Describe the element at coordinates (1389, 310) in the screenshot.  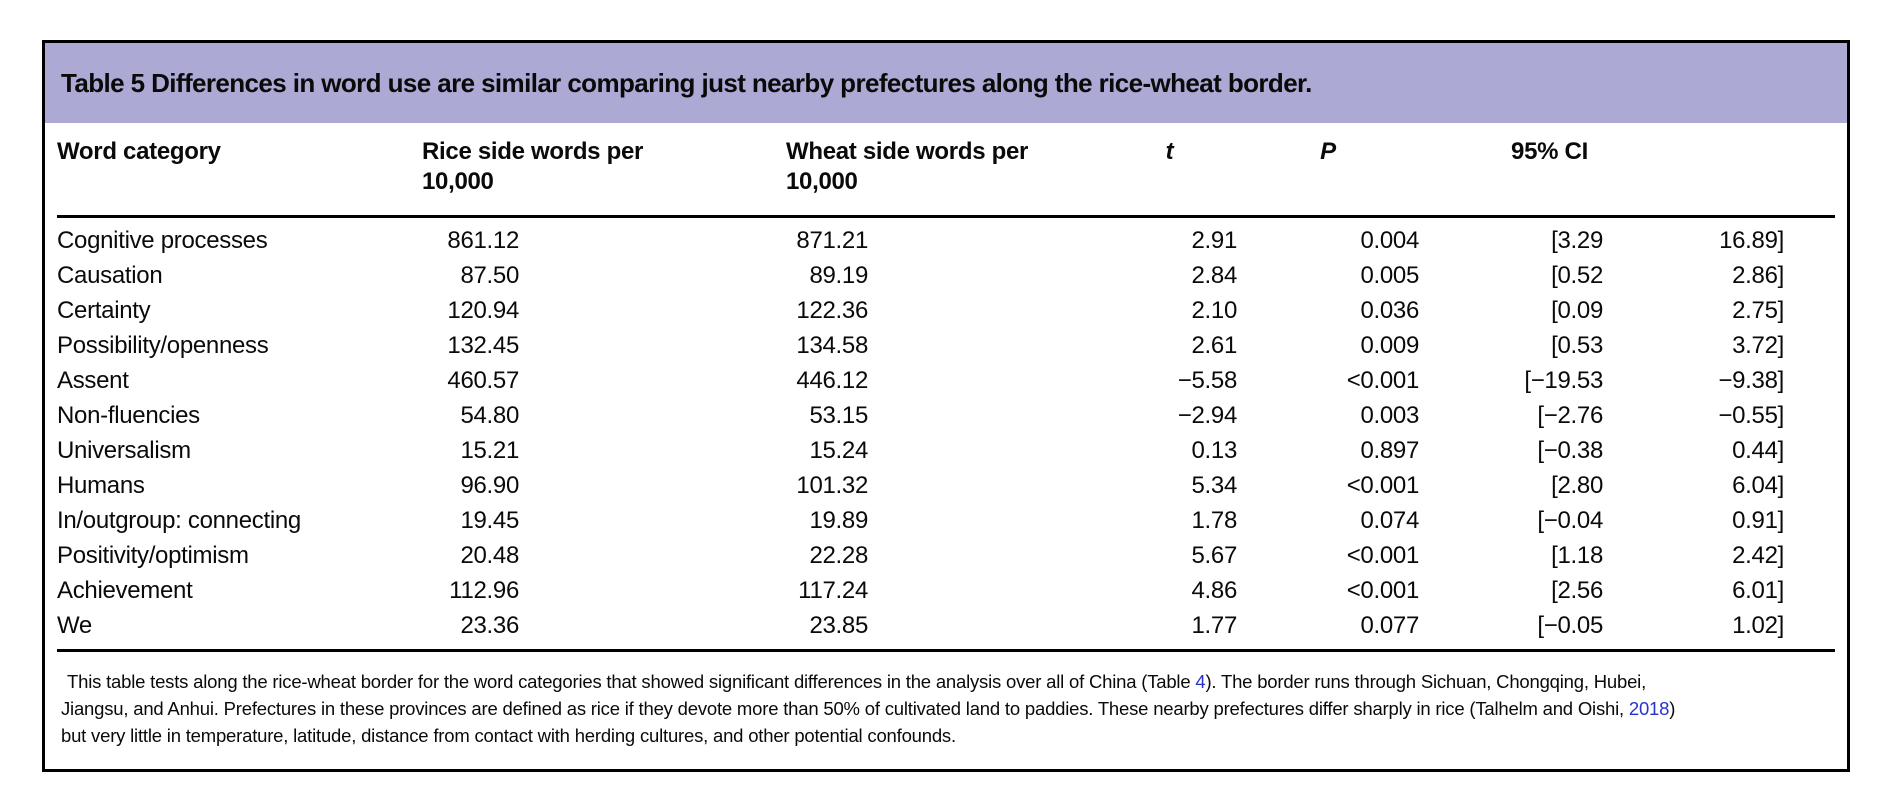
I see `cell-p-value: 0.036` at that location.